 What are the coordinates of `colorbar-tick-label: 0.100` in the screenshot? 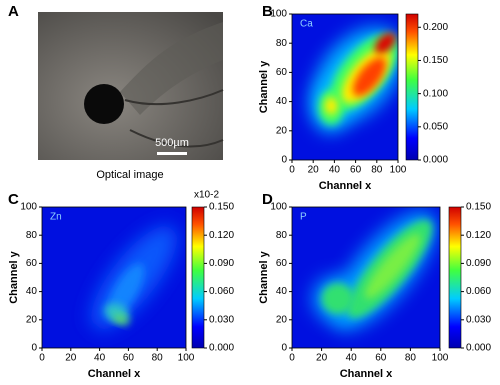 It's located at (435, 93).